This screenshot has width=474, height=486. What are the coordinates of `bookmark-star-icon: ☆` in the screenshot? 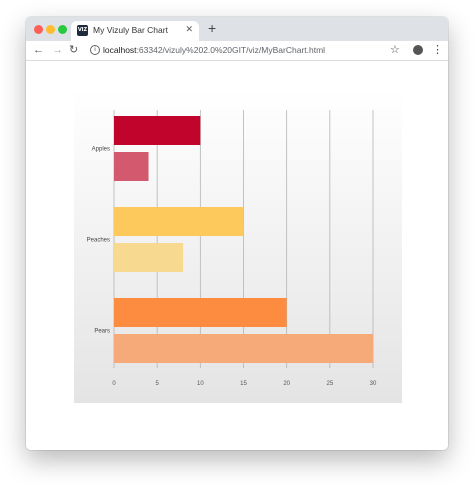 It's located at (395, 50).